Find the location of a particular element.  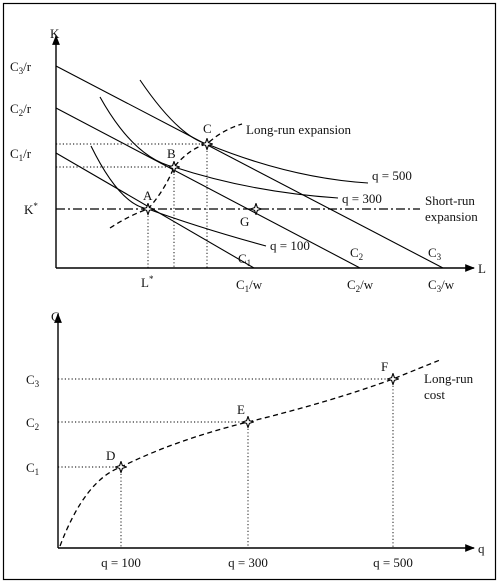

long-run-expansion-label: Long-run expansion is located at coordinates (299, 129).